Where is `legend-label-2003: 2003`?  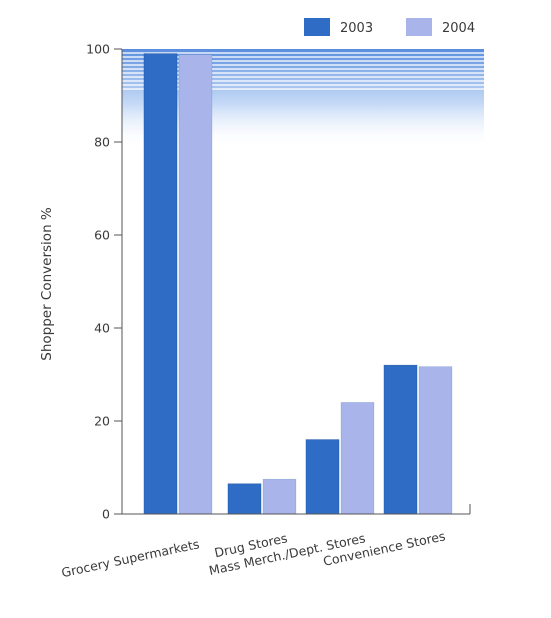
legend-label-2003: 2003 is located at coordinates (356, 28).